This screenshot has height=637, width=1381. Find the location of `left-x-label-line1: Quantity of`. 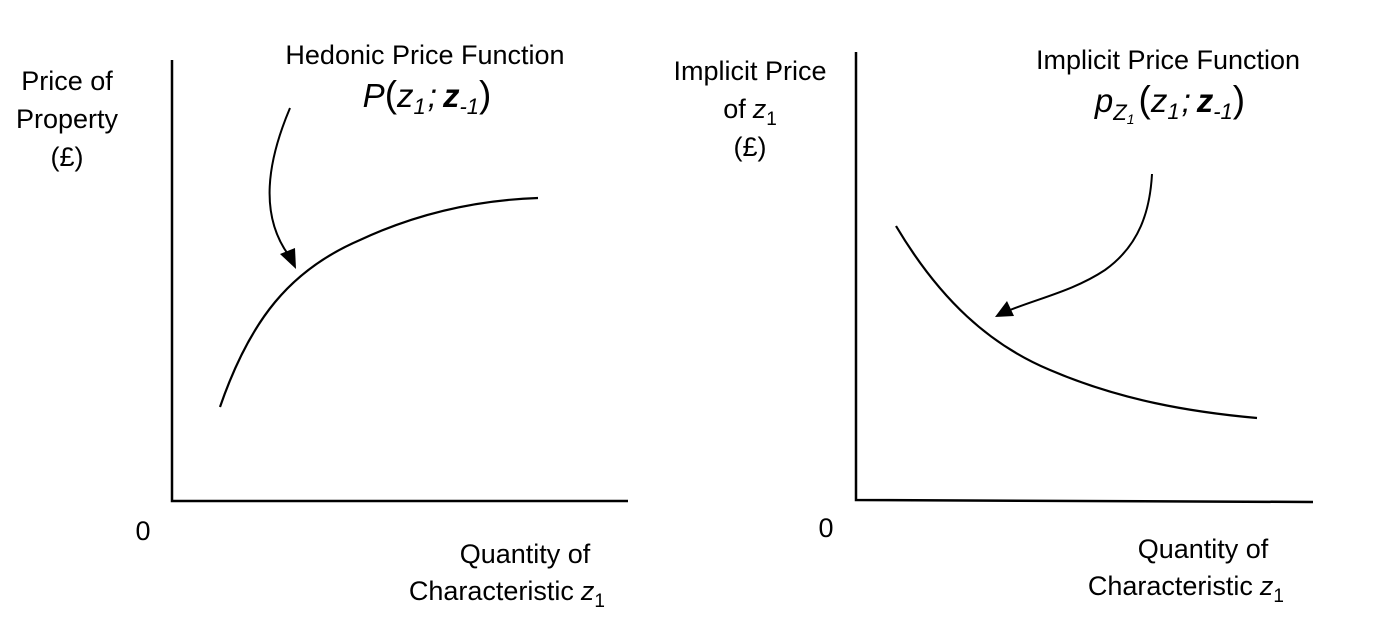

left-x-label-line1: Quantity of is located at coordinates (525, 554).